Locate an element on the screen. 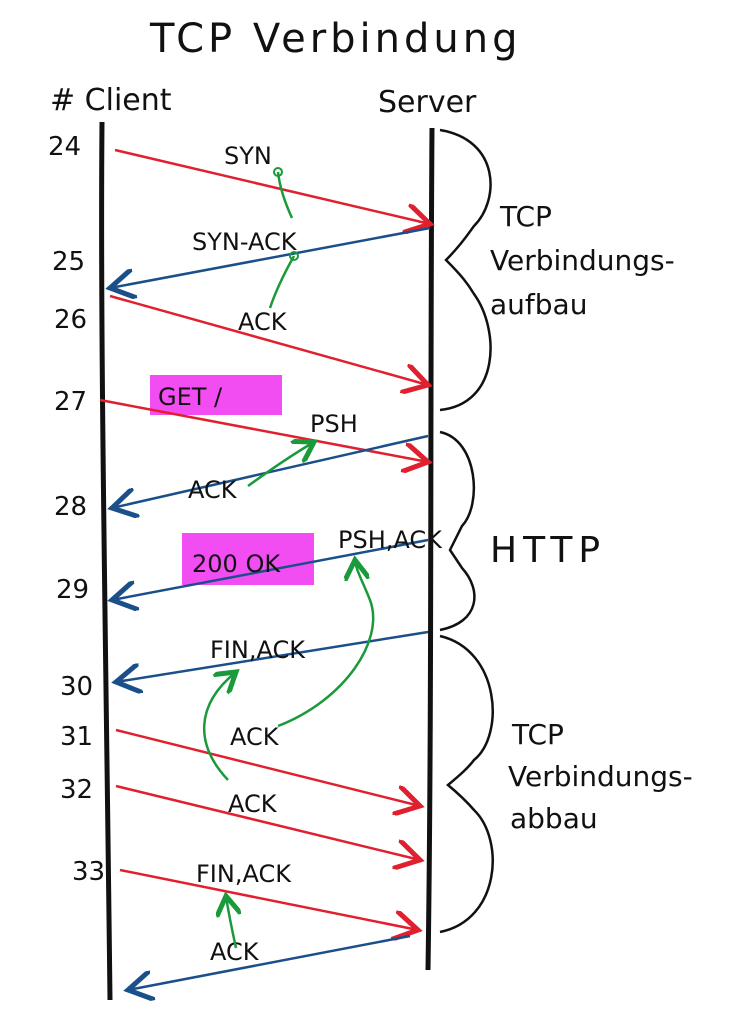 The width and height of the screenshot is (734, 1016). client-fin-ack-arrow is located at coordinates (268, 899).